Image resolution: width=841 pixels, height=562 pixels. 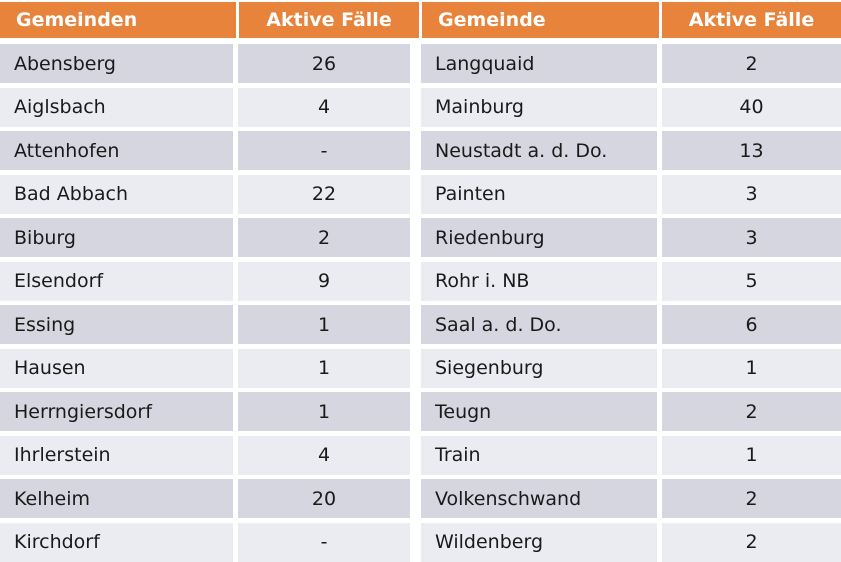 What do you see at coordinates (116, 368) in the screenshot?
I see `gemeinde-cell-left: Hausen` at bounding box center [116, 368].